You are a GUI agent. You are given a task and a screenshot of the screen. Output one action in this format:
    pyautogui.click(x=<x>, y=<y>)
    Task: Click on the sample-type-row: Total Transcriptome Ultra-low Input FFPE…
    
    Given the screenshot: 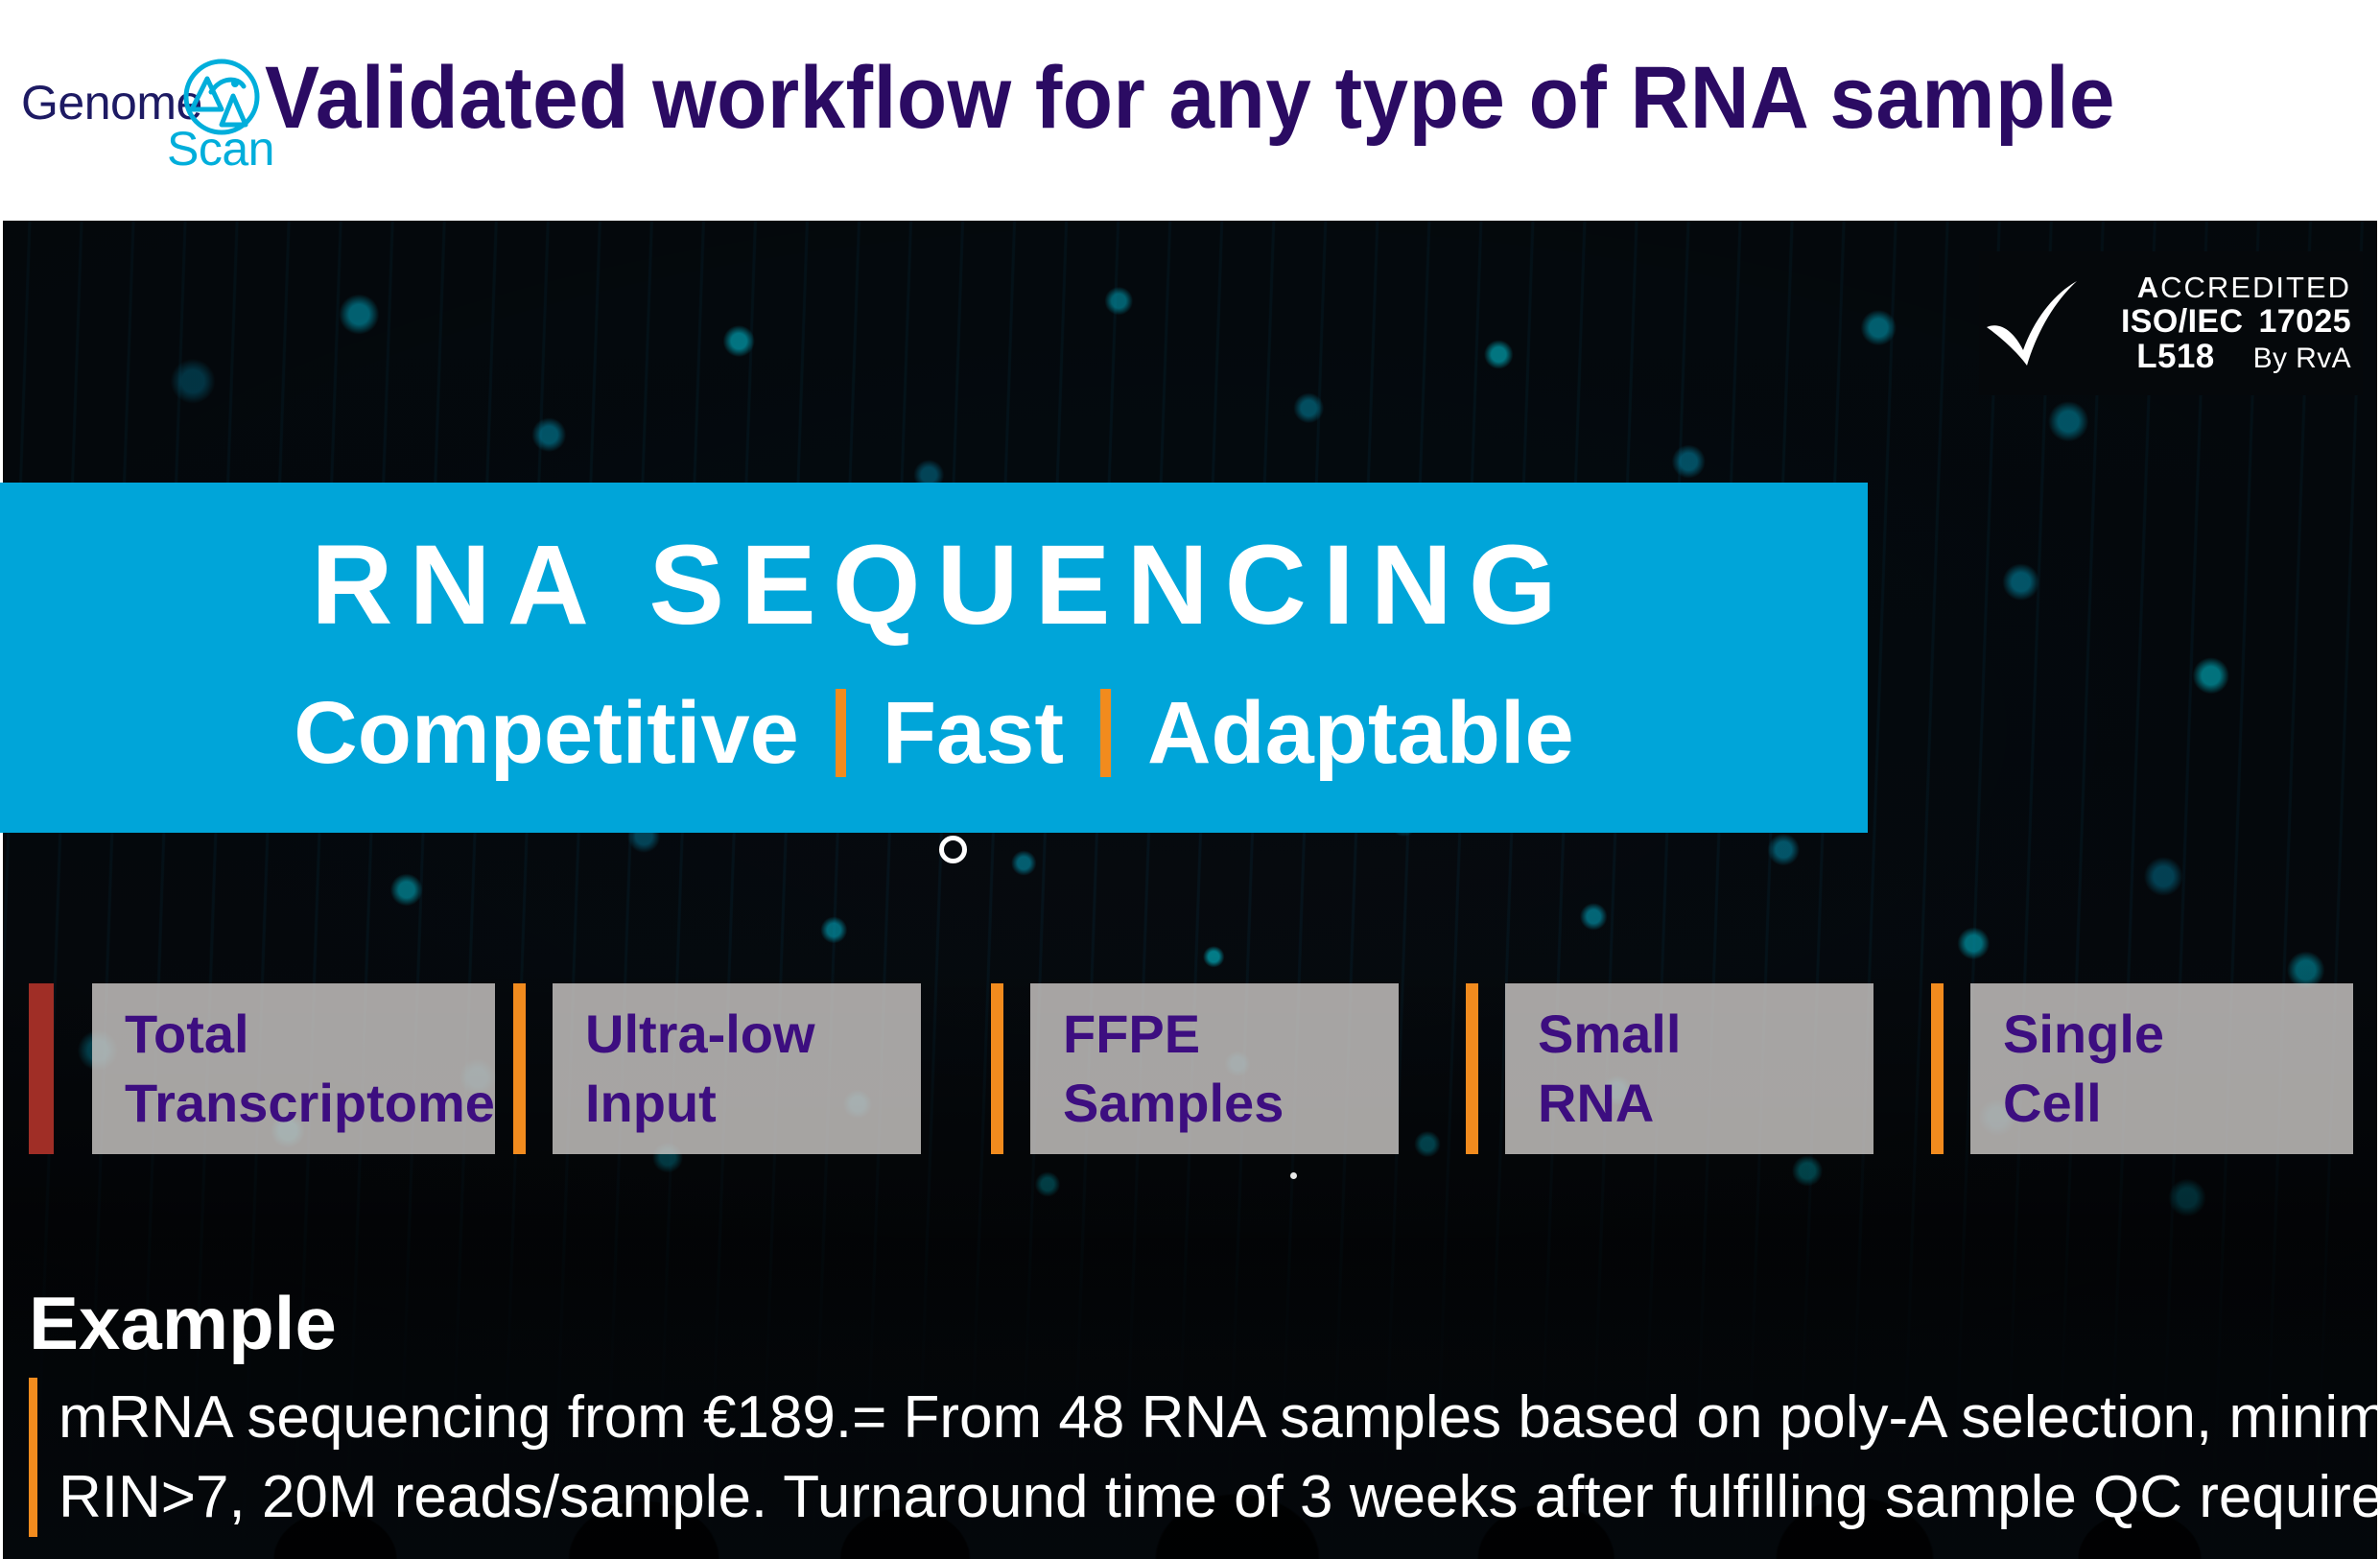 What is the action you would take?
    pyautogui.click(x=1190, y=1069)
    